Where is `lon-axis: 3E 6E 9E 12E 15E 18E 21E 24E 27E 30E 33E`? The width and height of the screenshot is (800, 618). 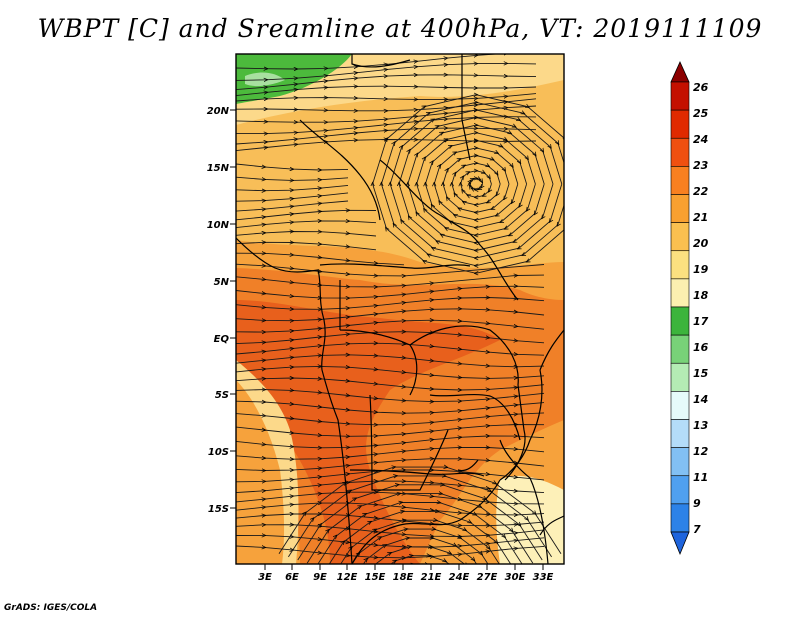
lon-axis: 3E 6E 9E 12E 15E 18E 21E 24E 27E 30E 33E is located at coordinates (406, 573).